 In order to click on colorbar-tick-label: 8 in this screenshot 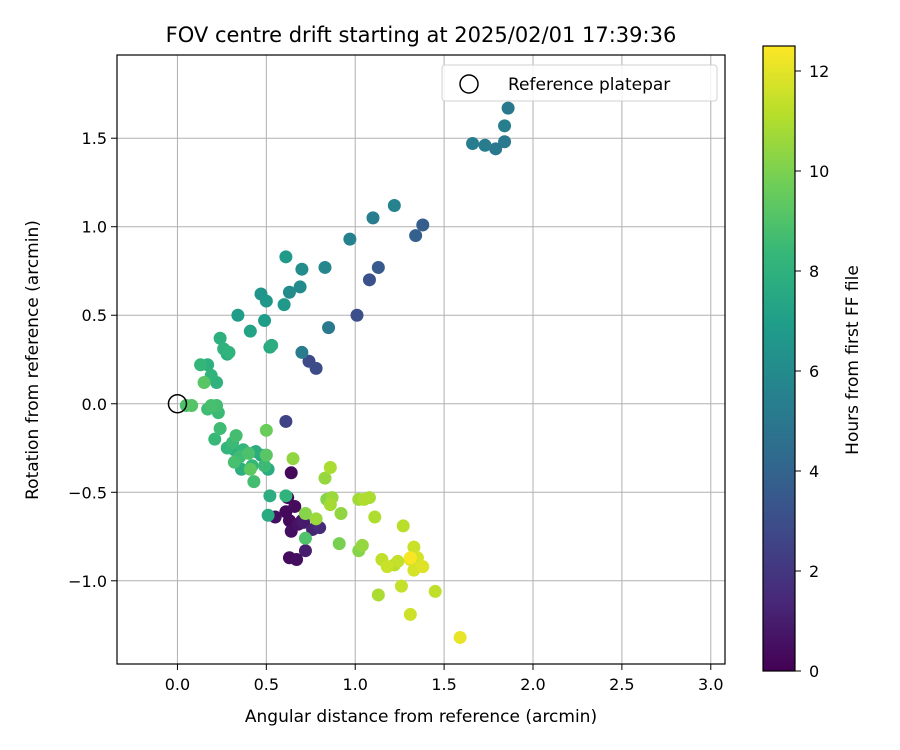, I will do `click(814, 271)`.